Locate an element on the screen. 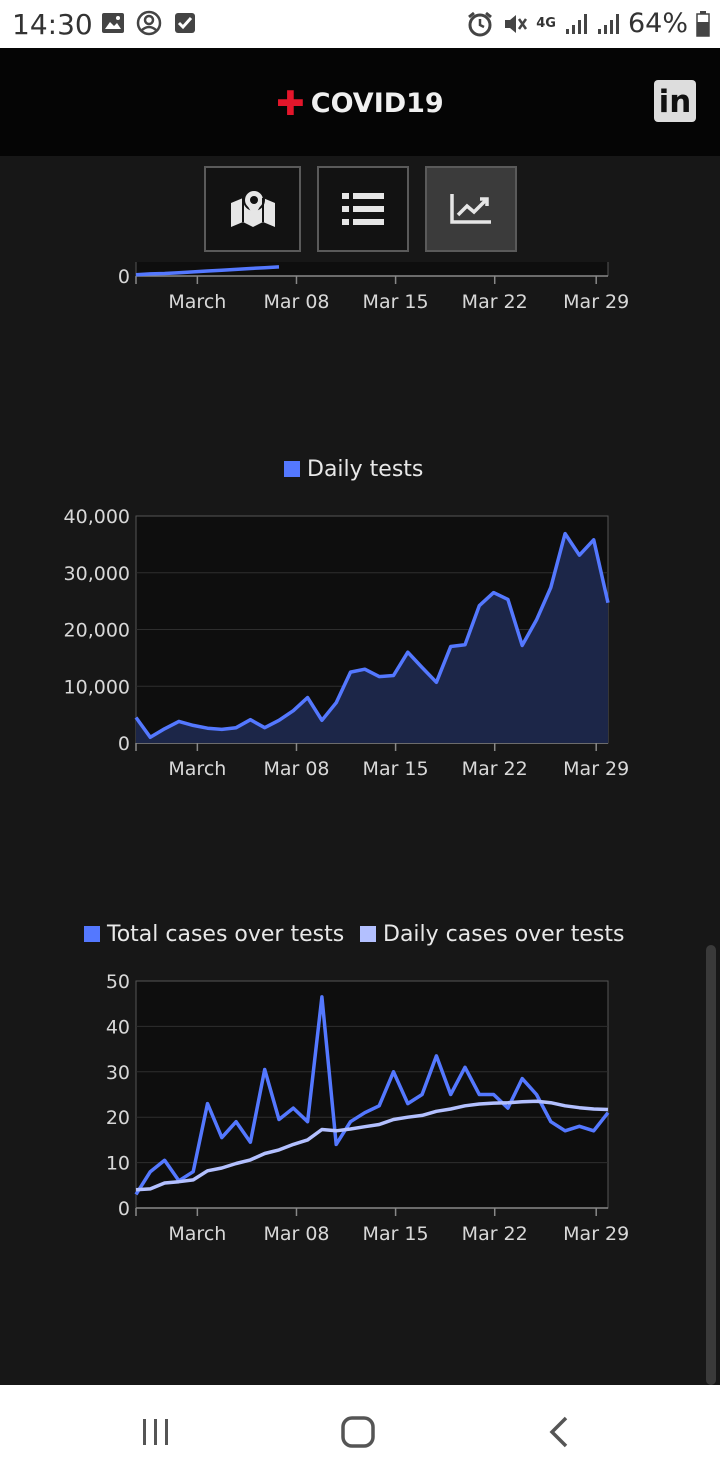 The width and height of the screenshot is (720, 1480). system-nav-bar is located at coordinates (360, 1432).